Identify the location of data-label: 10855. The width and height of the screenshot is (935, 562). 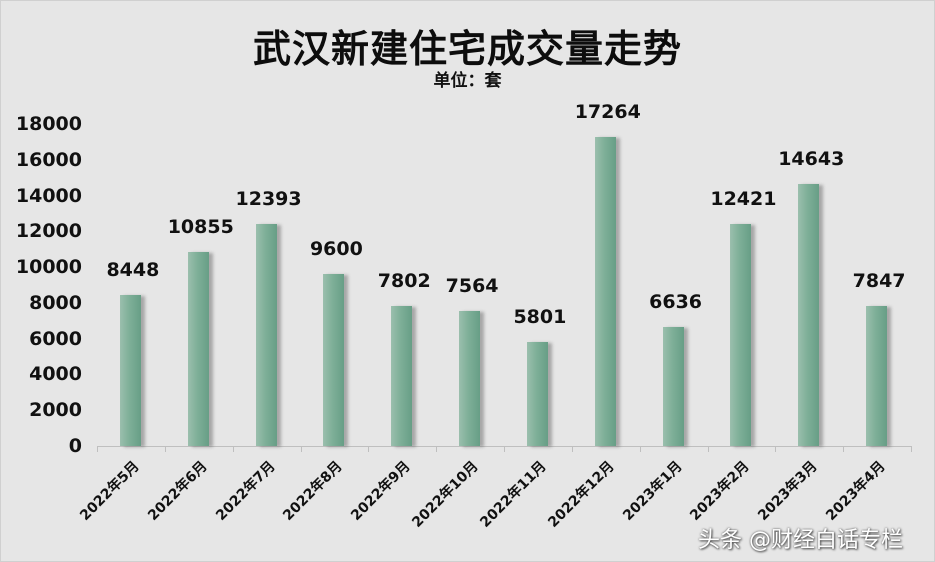
(200, 226).